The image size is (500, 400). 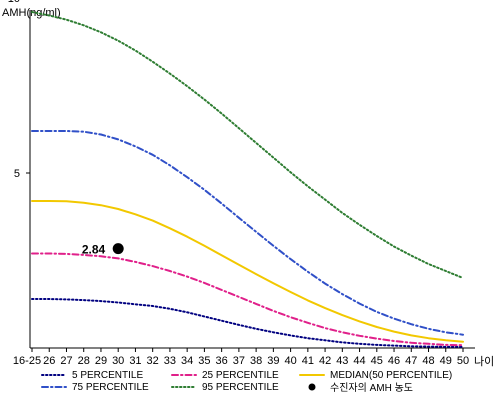 I want to click on legend-label-1: 25 PERCENTILE, so click(x=240, y=375).